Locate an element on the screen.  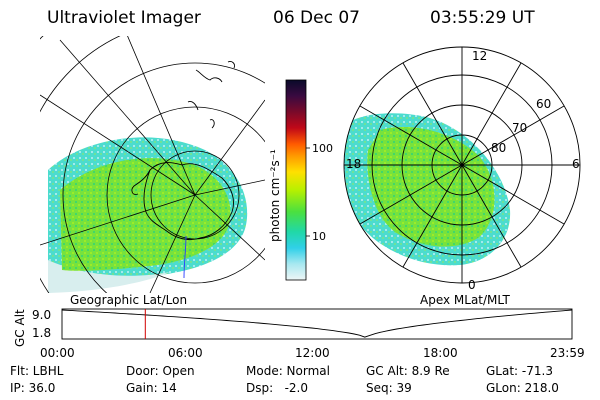
aurora-haze is located at coordinates (109, 276).